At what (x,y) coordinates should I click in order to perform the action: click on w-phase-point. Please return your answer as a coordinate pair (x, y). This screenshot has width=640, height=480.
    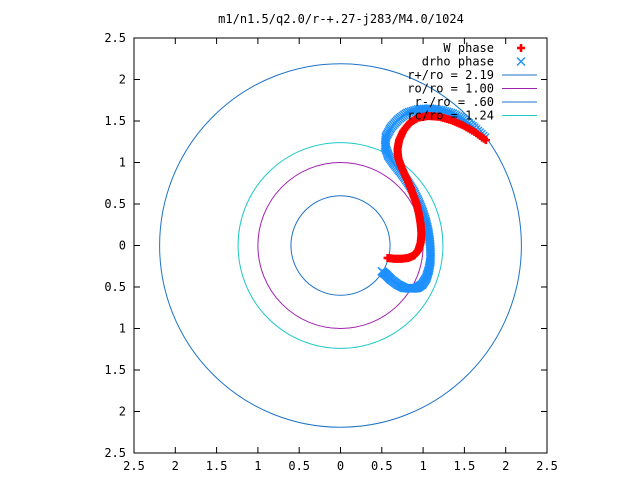
    Looking at the image, I should click on (387, 257).